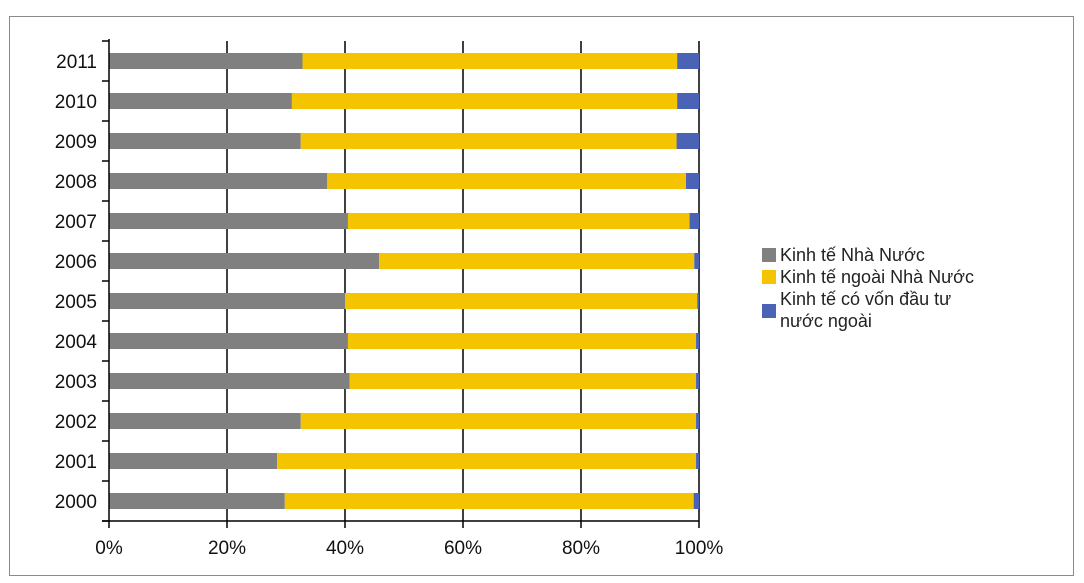 The width and height of the screenshot is (1084, 583). I want to click on x-tick-label: 60%, so click(463, 548).